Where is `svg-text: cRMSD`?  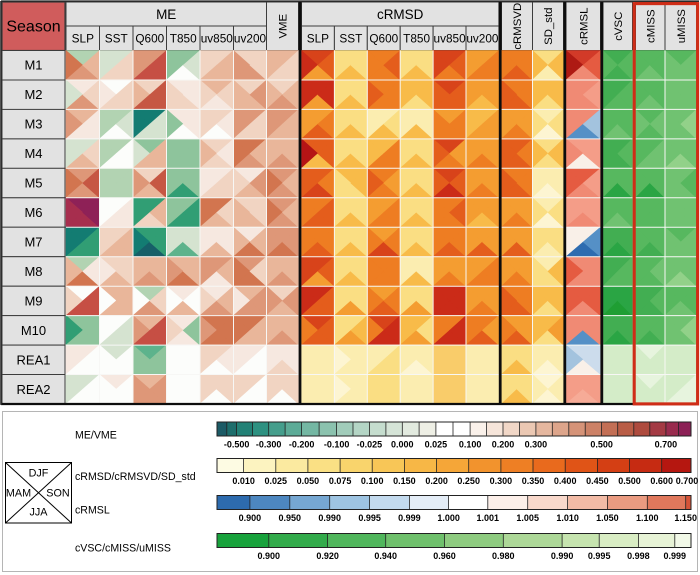
svg-text: cRMSD is located at coordinates (400, 14).